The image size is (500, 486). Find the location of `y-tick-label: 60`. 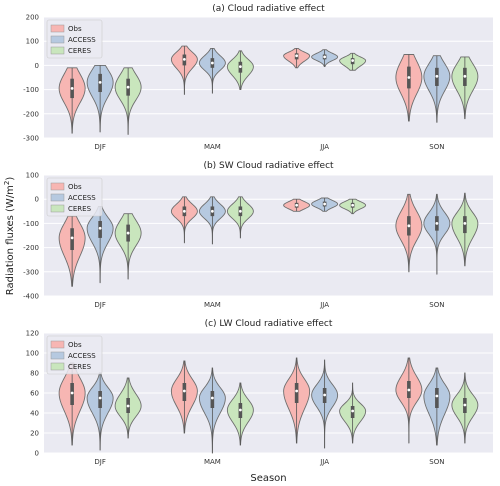

y-tick-label: 60 is located at coordinates (34, 394).